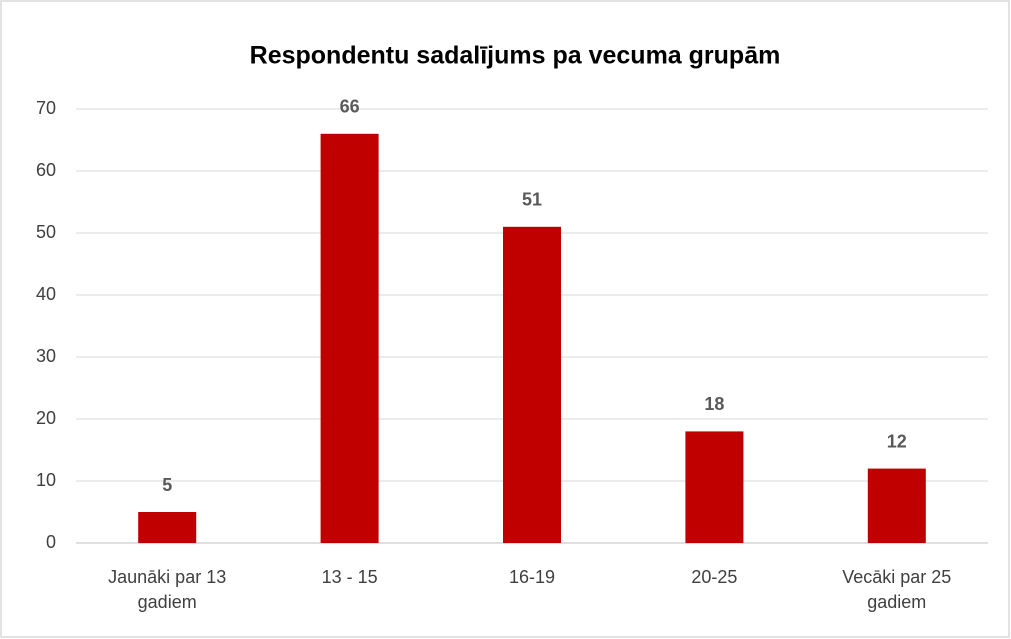  I want to click on y-tick-label: 10, so click(46, 480).